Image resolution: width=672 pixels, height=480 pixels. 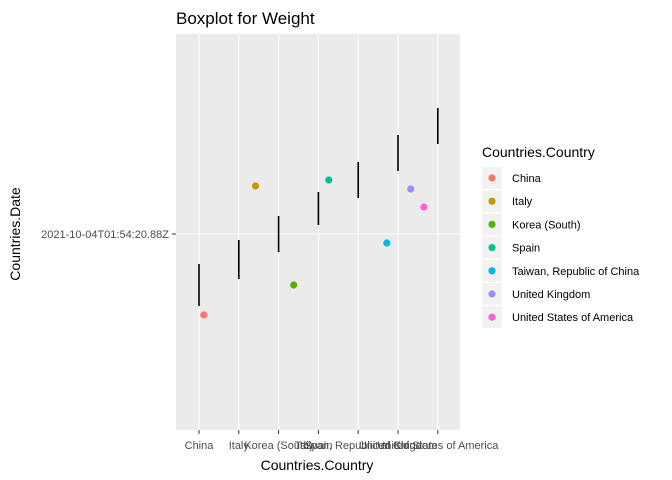 What do you see at coordinates (200, 446) in the screenshot?
I see `x-tick-label-china: China` at bounding box center [200, 446].